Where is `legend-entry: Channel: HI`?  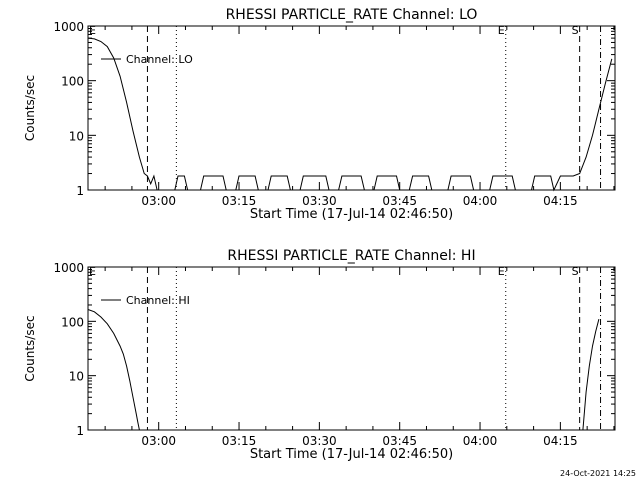 legend-entry: Channel: HI is located at coordinates (158, 300).